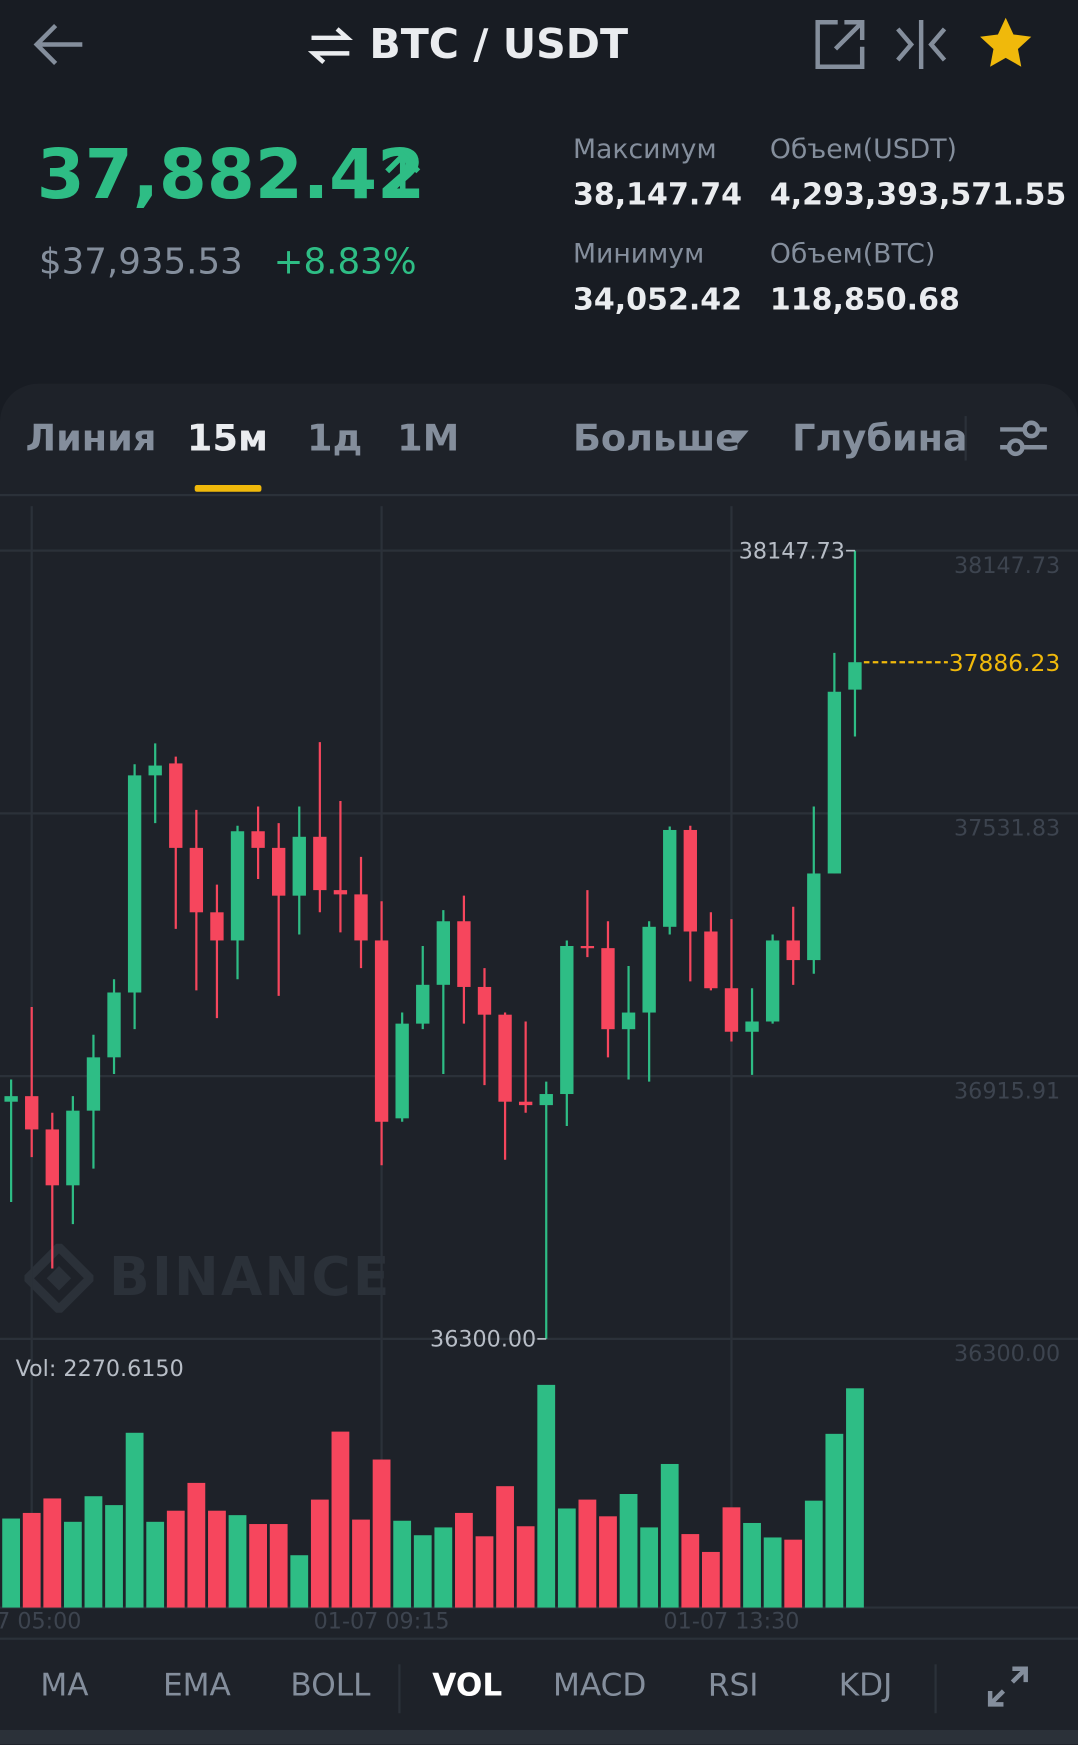 This screenshot has height=1745, width=1078. Describe the element at coordinates (599, 1685) in the screenshot. I see `indicator-tab: MACD` at that location.